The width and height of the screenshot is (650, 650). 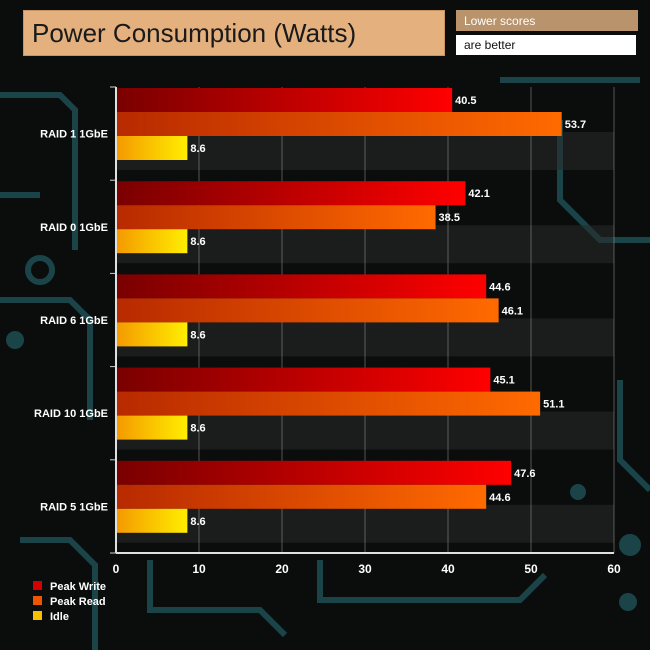 What do you see at coordinates (614, 569) in the screenshot?
I see `x-tick-label: 60` at bounding box center [614, 569].